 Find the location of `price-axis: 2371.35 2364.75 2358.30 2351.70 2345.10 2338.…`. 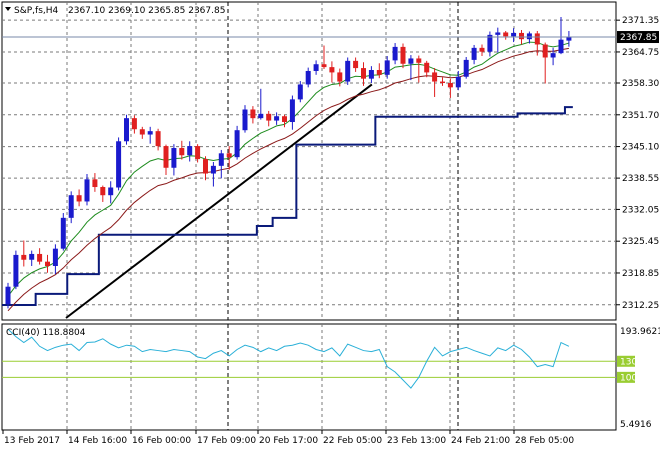

price-axis: 2371.35 2364.75 2358.30 2351.70 2345.10 2338.… is located at coordinates (637, 163).